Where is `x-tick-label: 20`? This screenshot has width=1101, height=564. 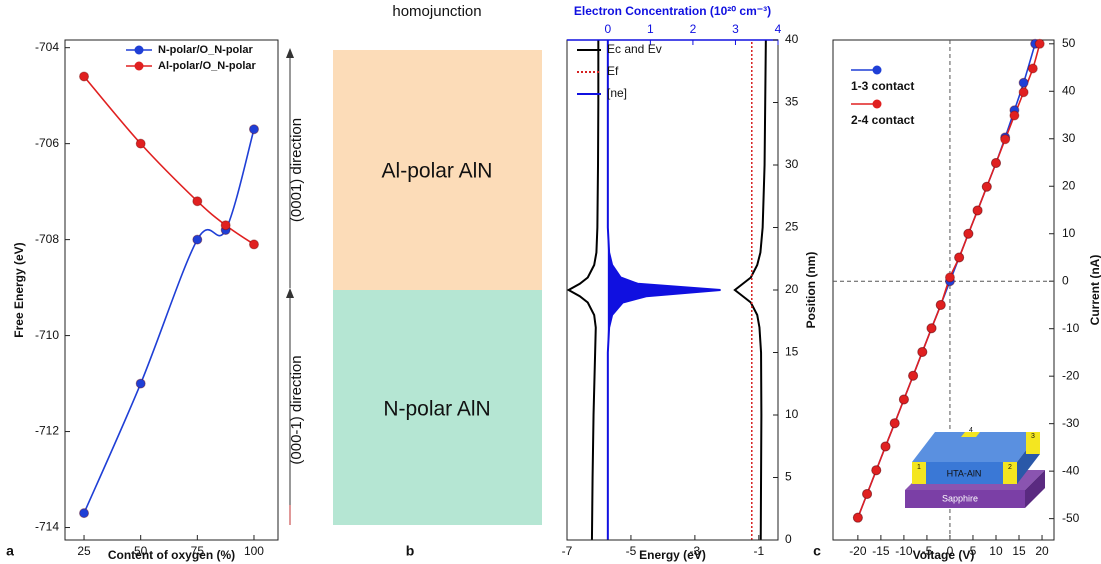
x-tick-label: 20 is located at coordinates (1042, 551).